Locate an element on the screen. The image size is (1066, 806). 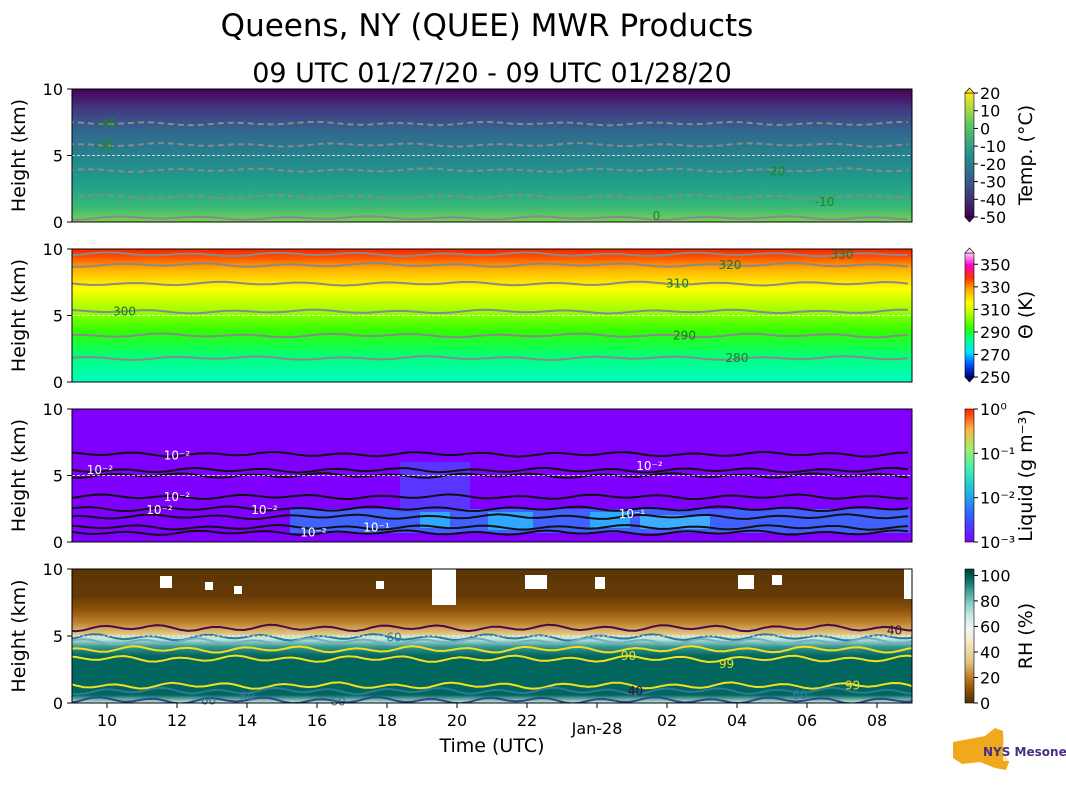
colorbar-tick-label: -30 is located at coordinates (993, 182).